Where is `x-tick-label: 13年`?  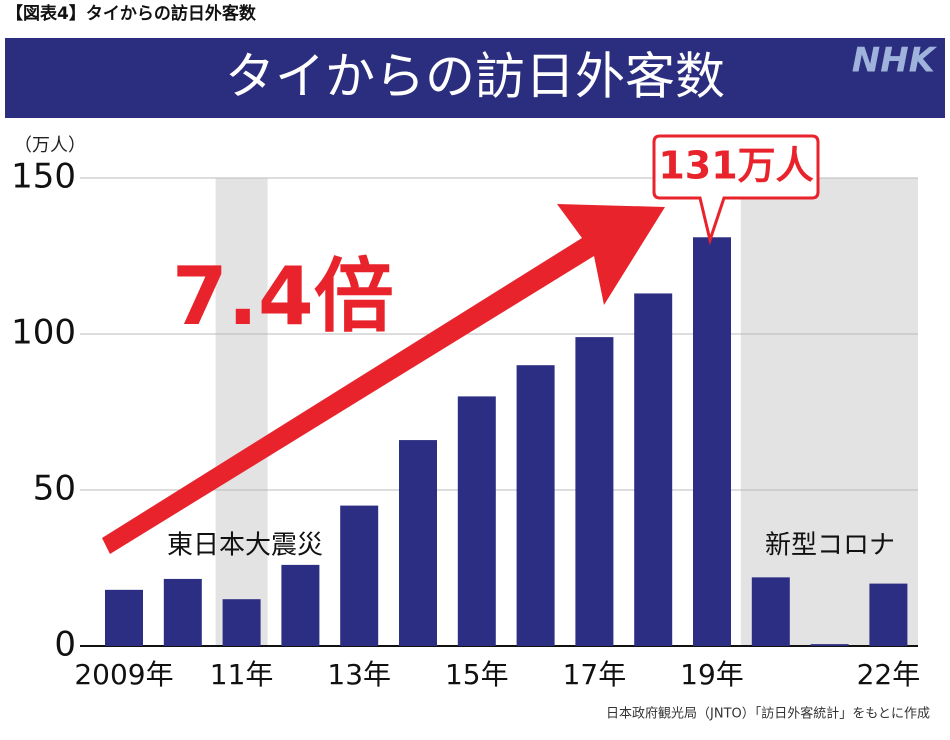 x-tick-label: 13年 is located at coordinates (359, 674).